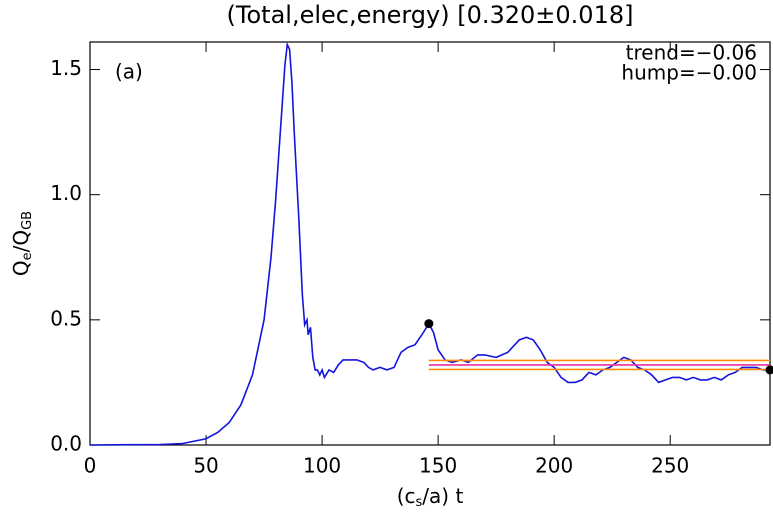 The height and width of the screenshot is (523, 773). I want to click on ylabel-part: Q, so click(21, 268).